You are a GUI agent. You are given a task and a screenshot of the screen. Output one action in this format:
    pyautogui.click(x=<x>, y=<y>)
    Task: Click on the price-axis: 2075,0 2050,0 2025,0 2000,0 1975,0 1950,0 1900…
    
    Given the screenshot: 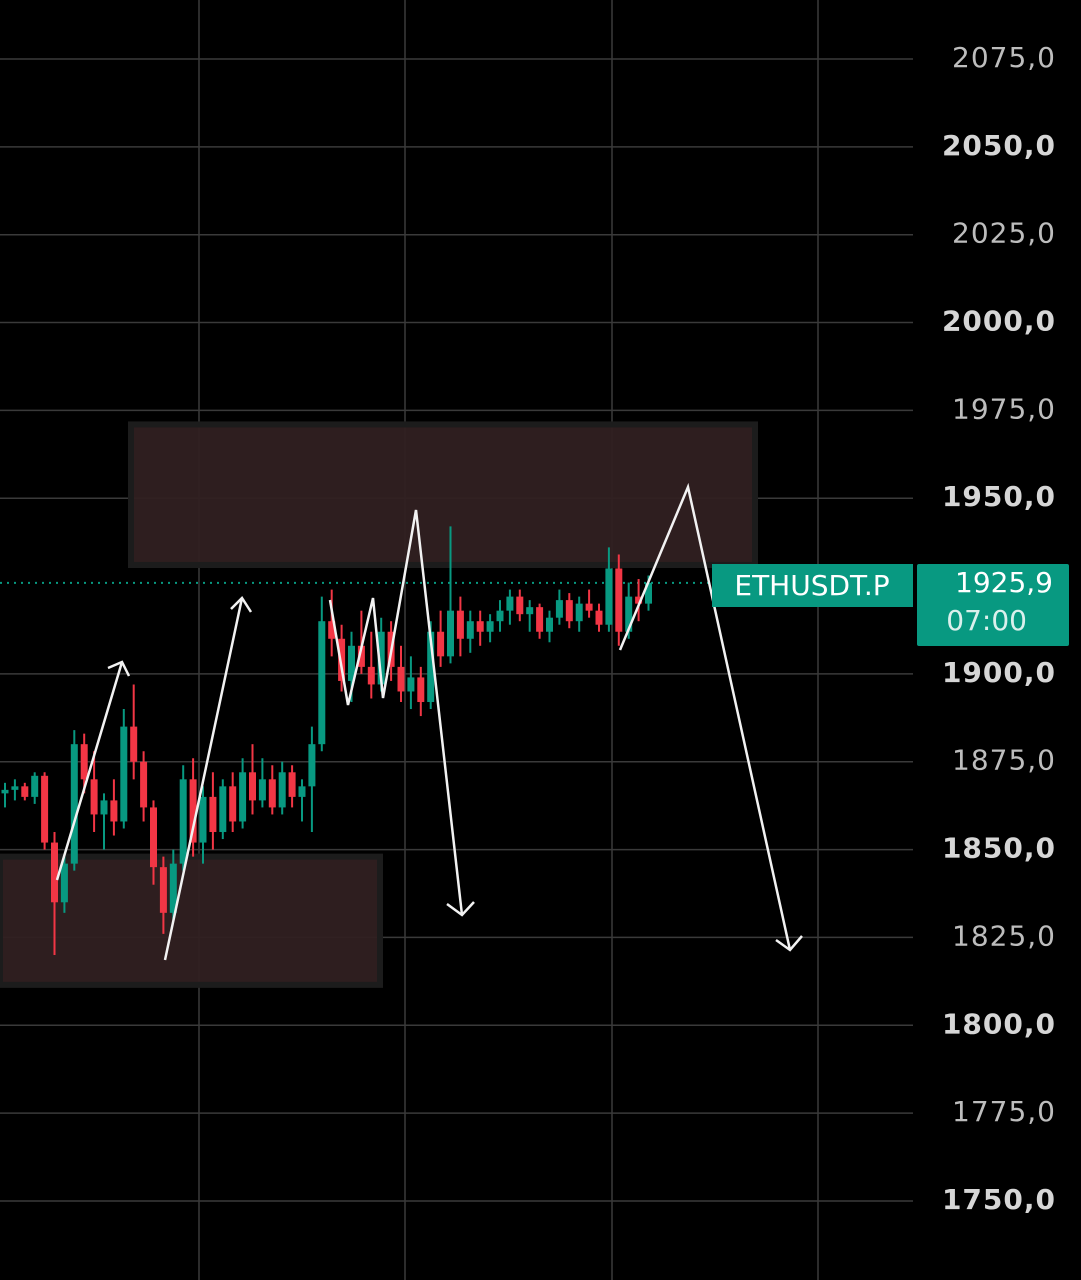 What is the action you would take?
    pyautogui.click(x=999, y=628)
    